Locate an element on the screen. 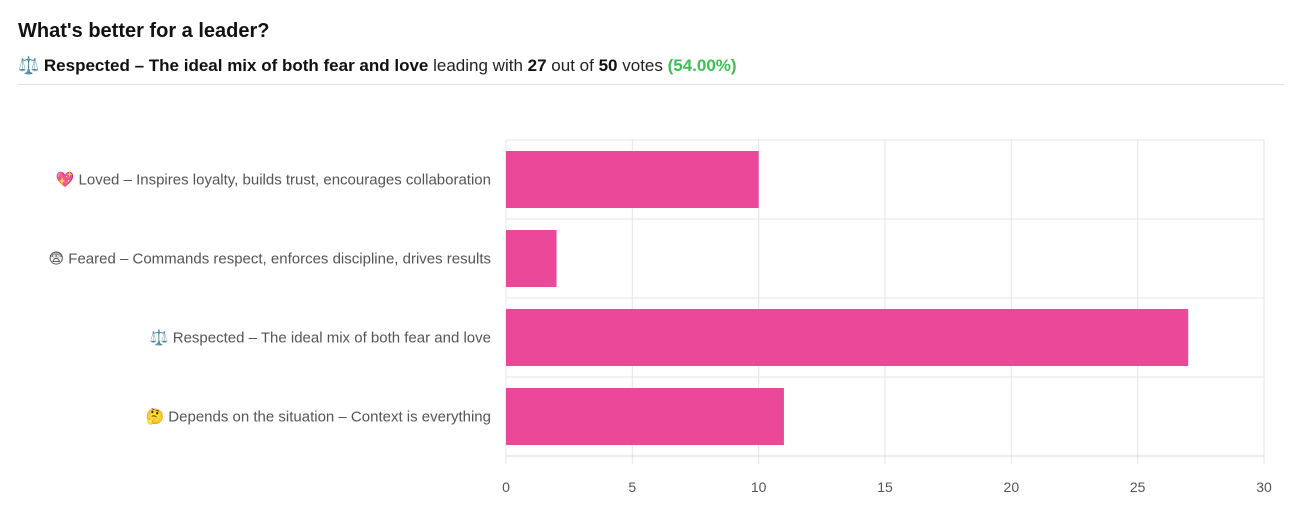 The image size is (1292, 522). out-of-text: out of is located at coordinates (572, 65).